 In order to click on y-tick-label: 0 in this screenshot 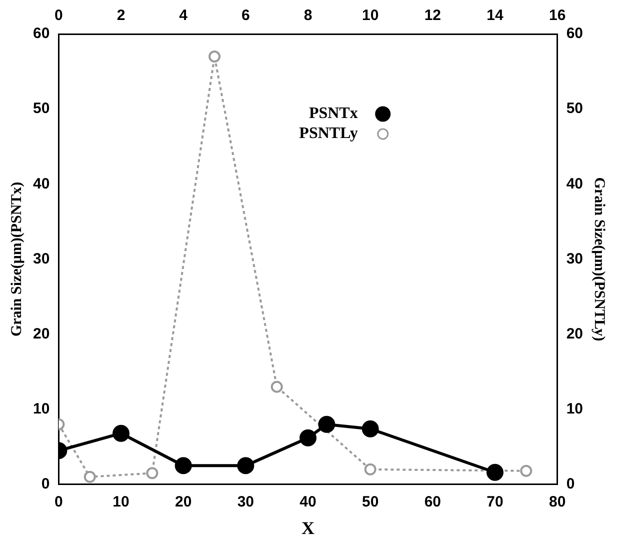, I will do `click(45, 484)`.